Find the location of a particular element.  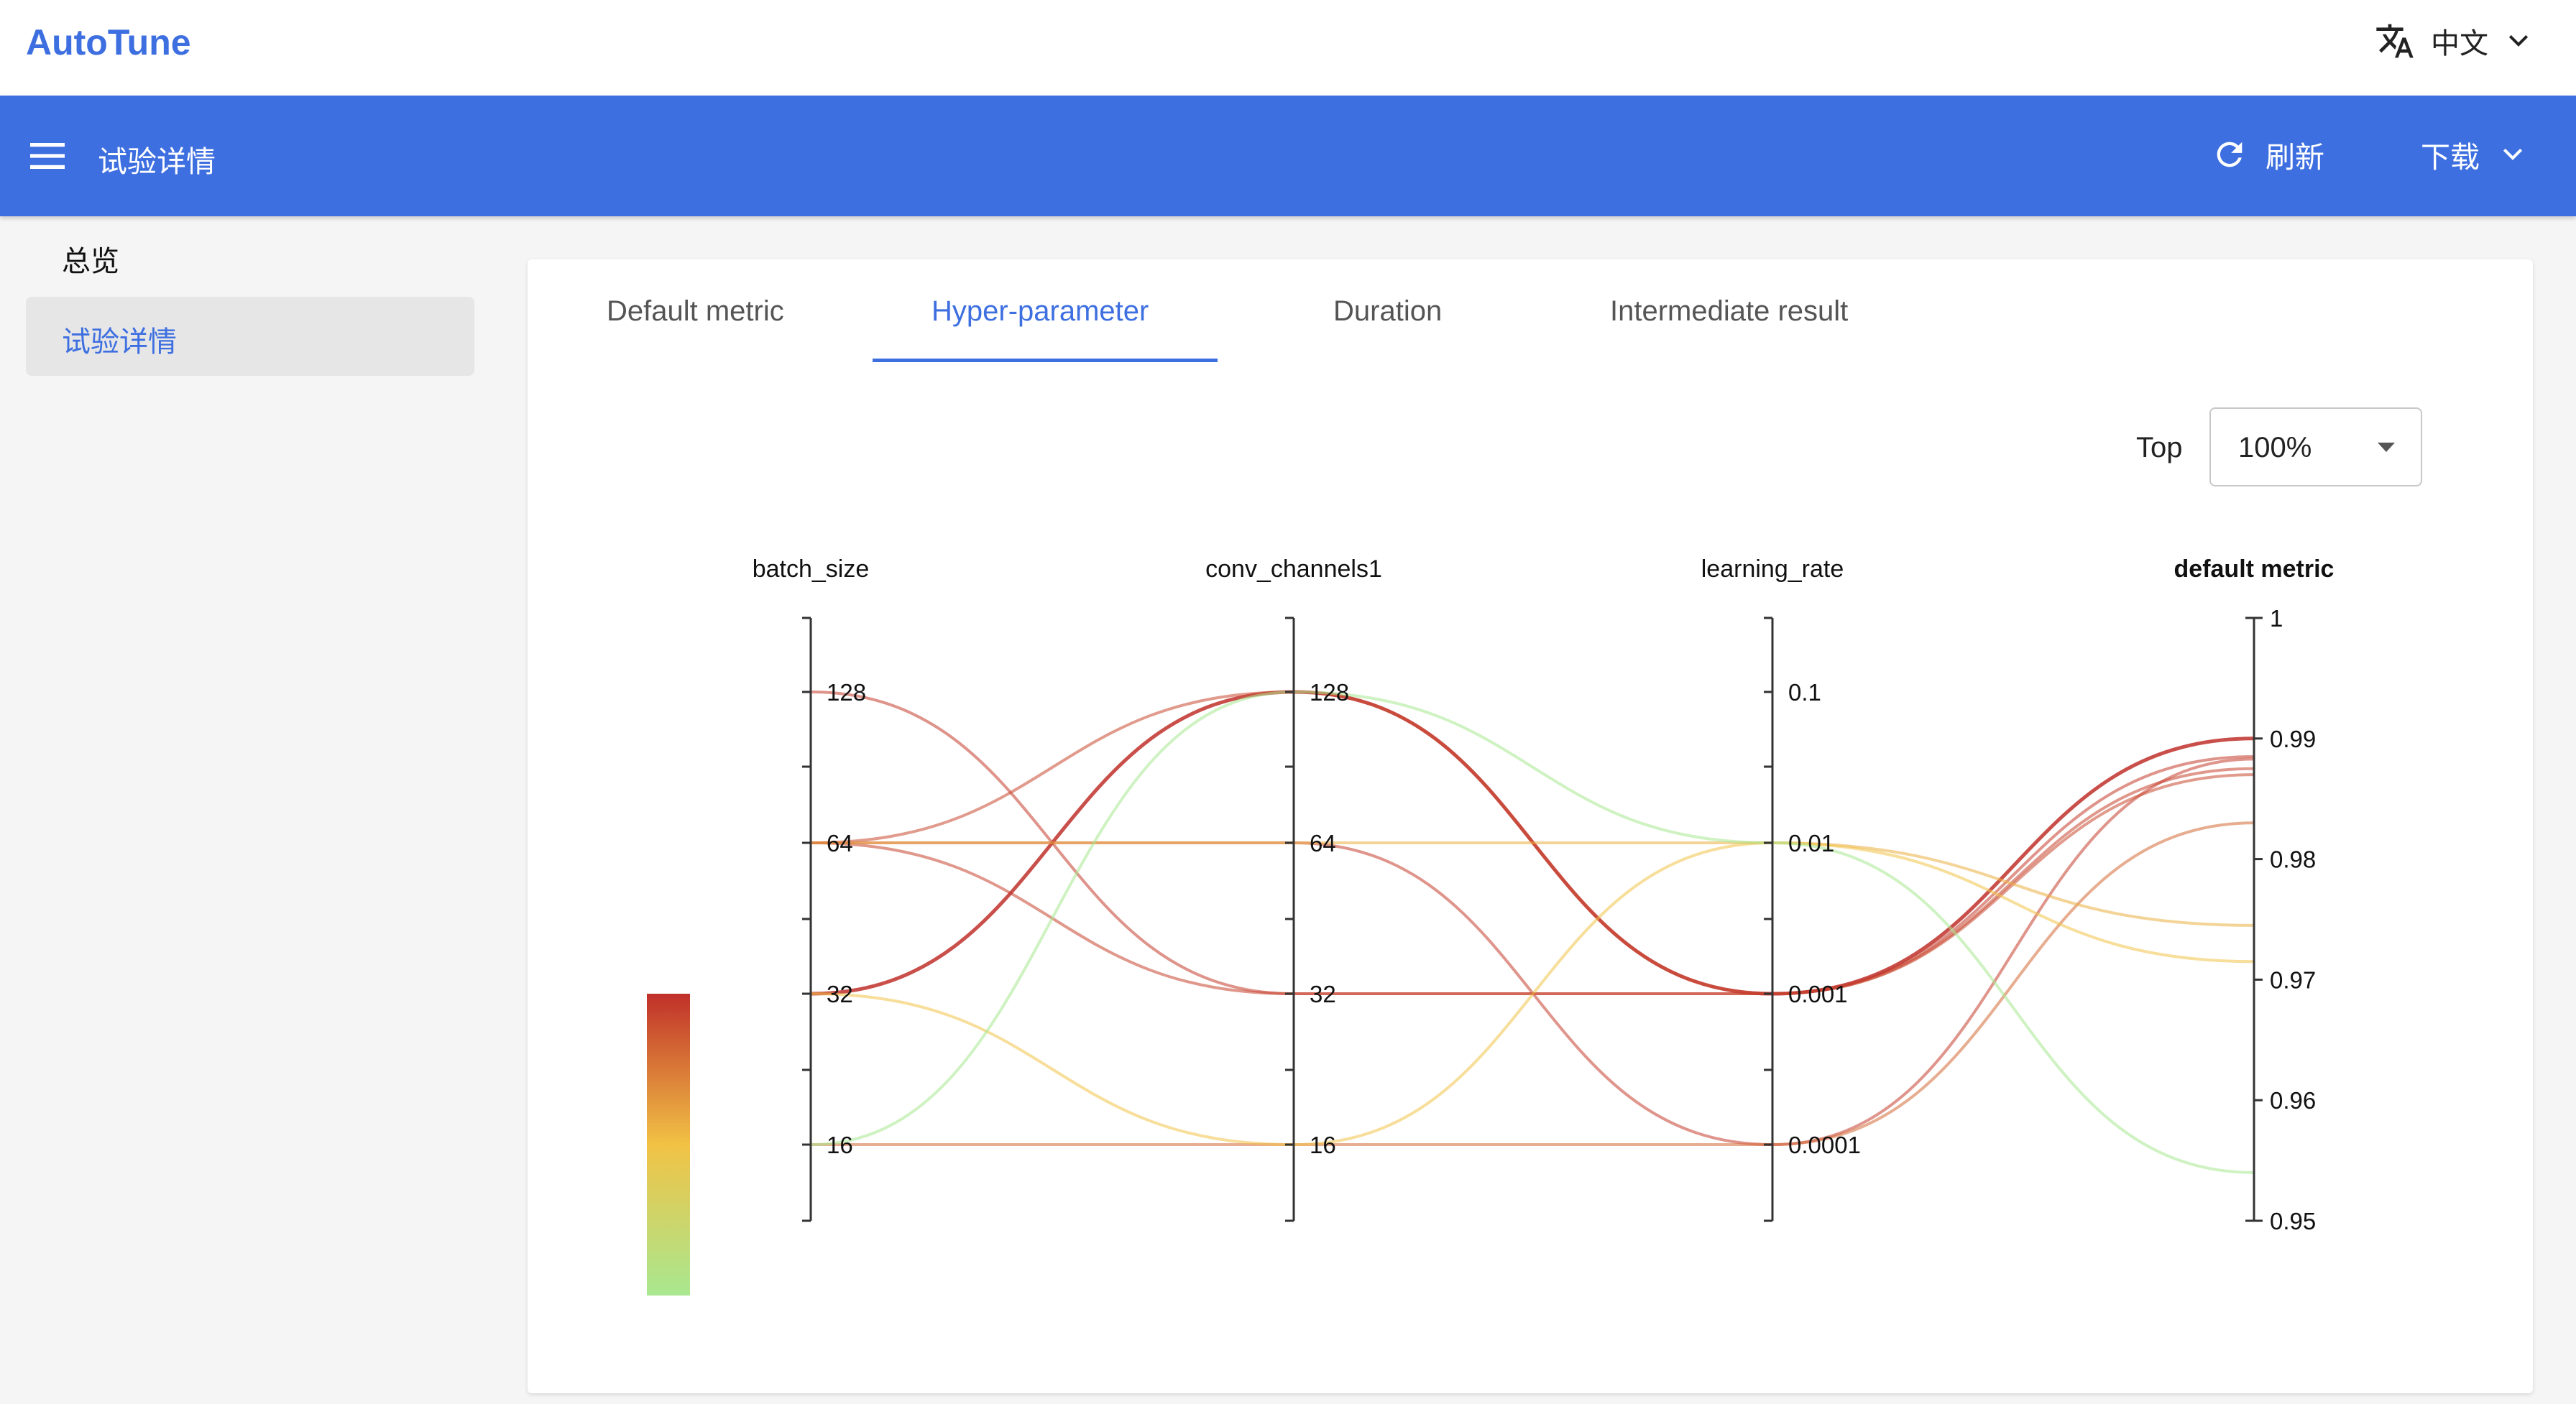

tab-intermediate-result: Intermediate result is located at coordinates (1729, 311).